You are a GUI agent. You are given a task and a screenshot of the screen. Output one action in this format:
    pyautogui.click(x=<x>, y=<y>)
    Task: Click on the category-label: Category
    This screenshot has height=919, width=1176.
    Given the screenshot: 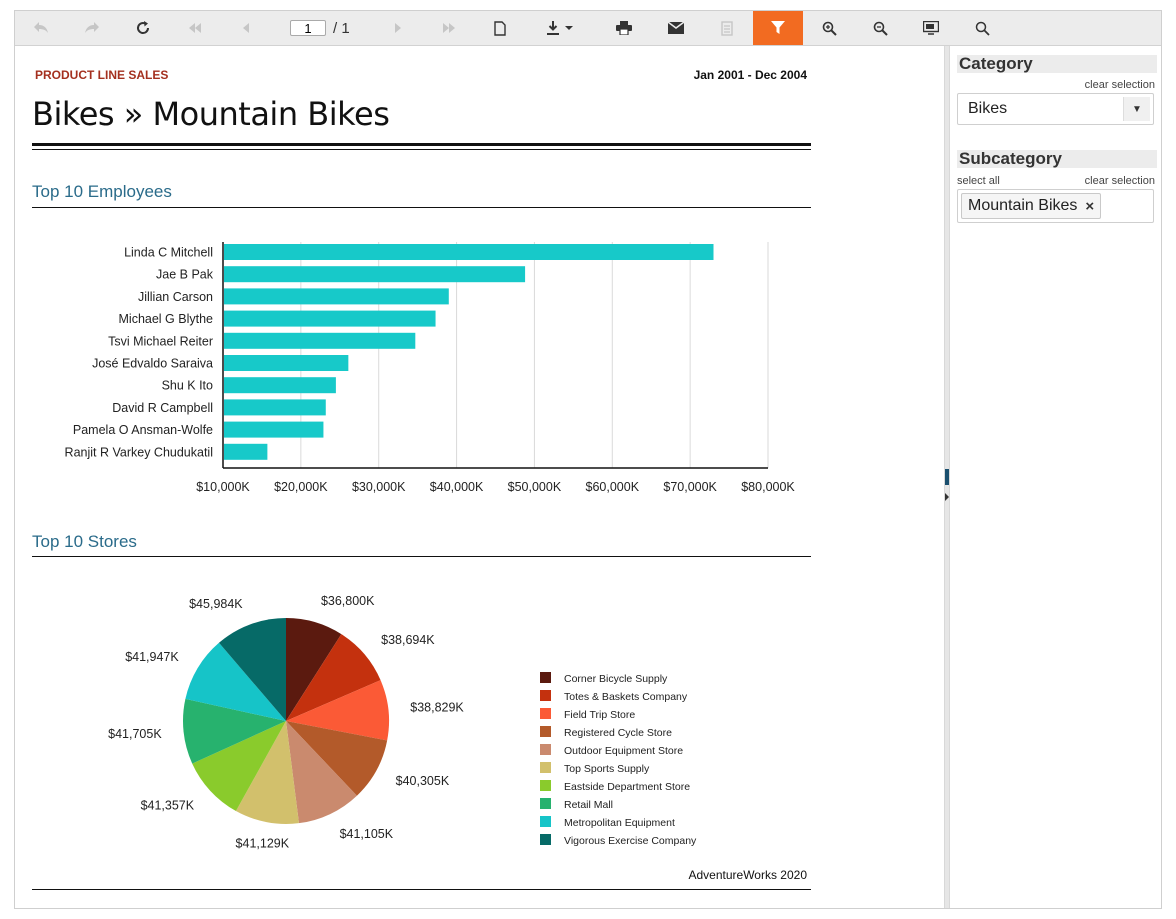 What is the action you would take?
    pyautogui.click(x=1057, y=64)
    